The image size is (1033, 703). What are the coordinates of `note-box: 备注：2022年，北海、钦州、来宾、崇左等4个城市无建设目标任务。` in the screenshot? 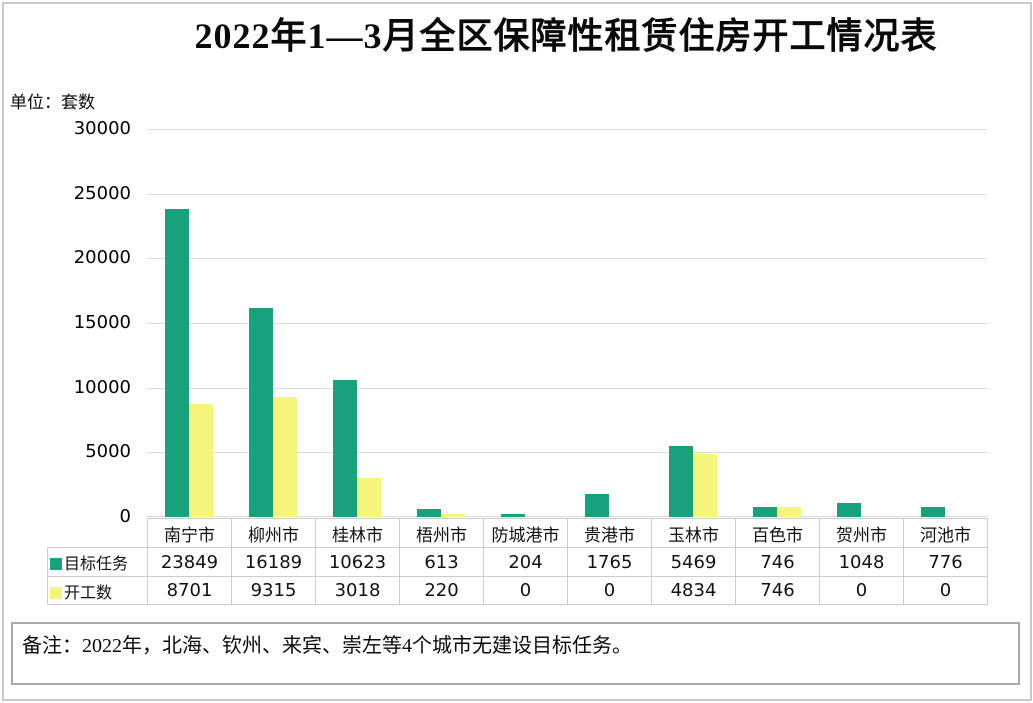 It's located at (515, 653).